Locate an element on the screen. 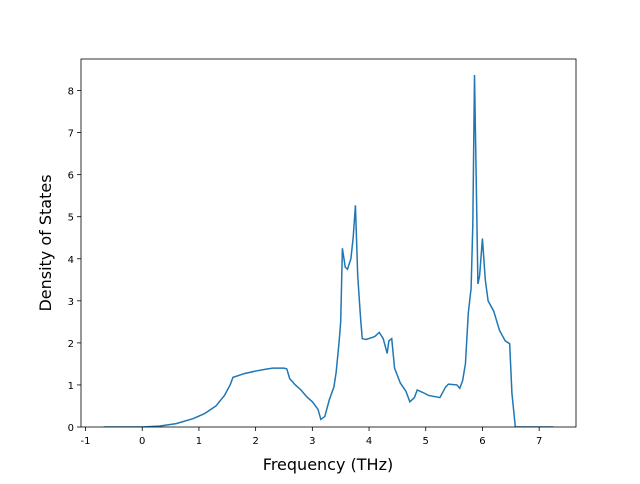  y-tick-label: 7 is located at coordinates (71, 134).